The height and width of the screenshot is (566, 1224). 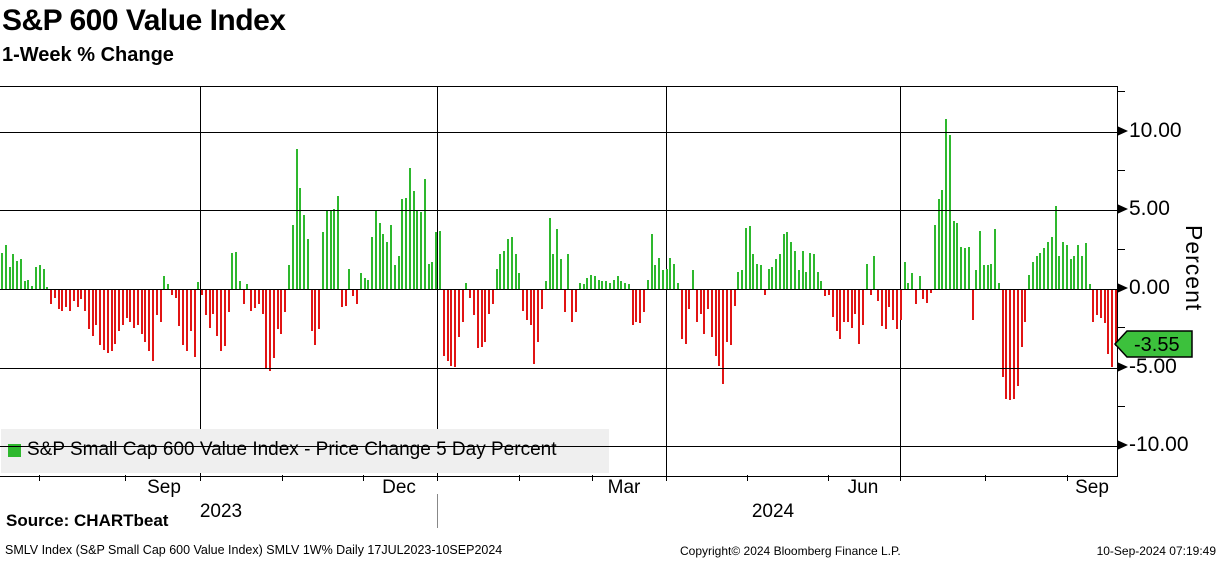 What do you see at coordinates (144, 20) in the screenshot?
I see `page-title: S&P 600 Value Index` at bounding box center [144, 20].